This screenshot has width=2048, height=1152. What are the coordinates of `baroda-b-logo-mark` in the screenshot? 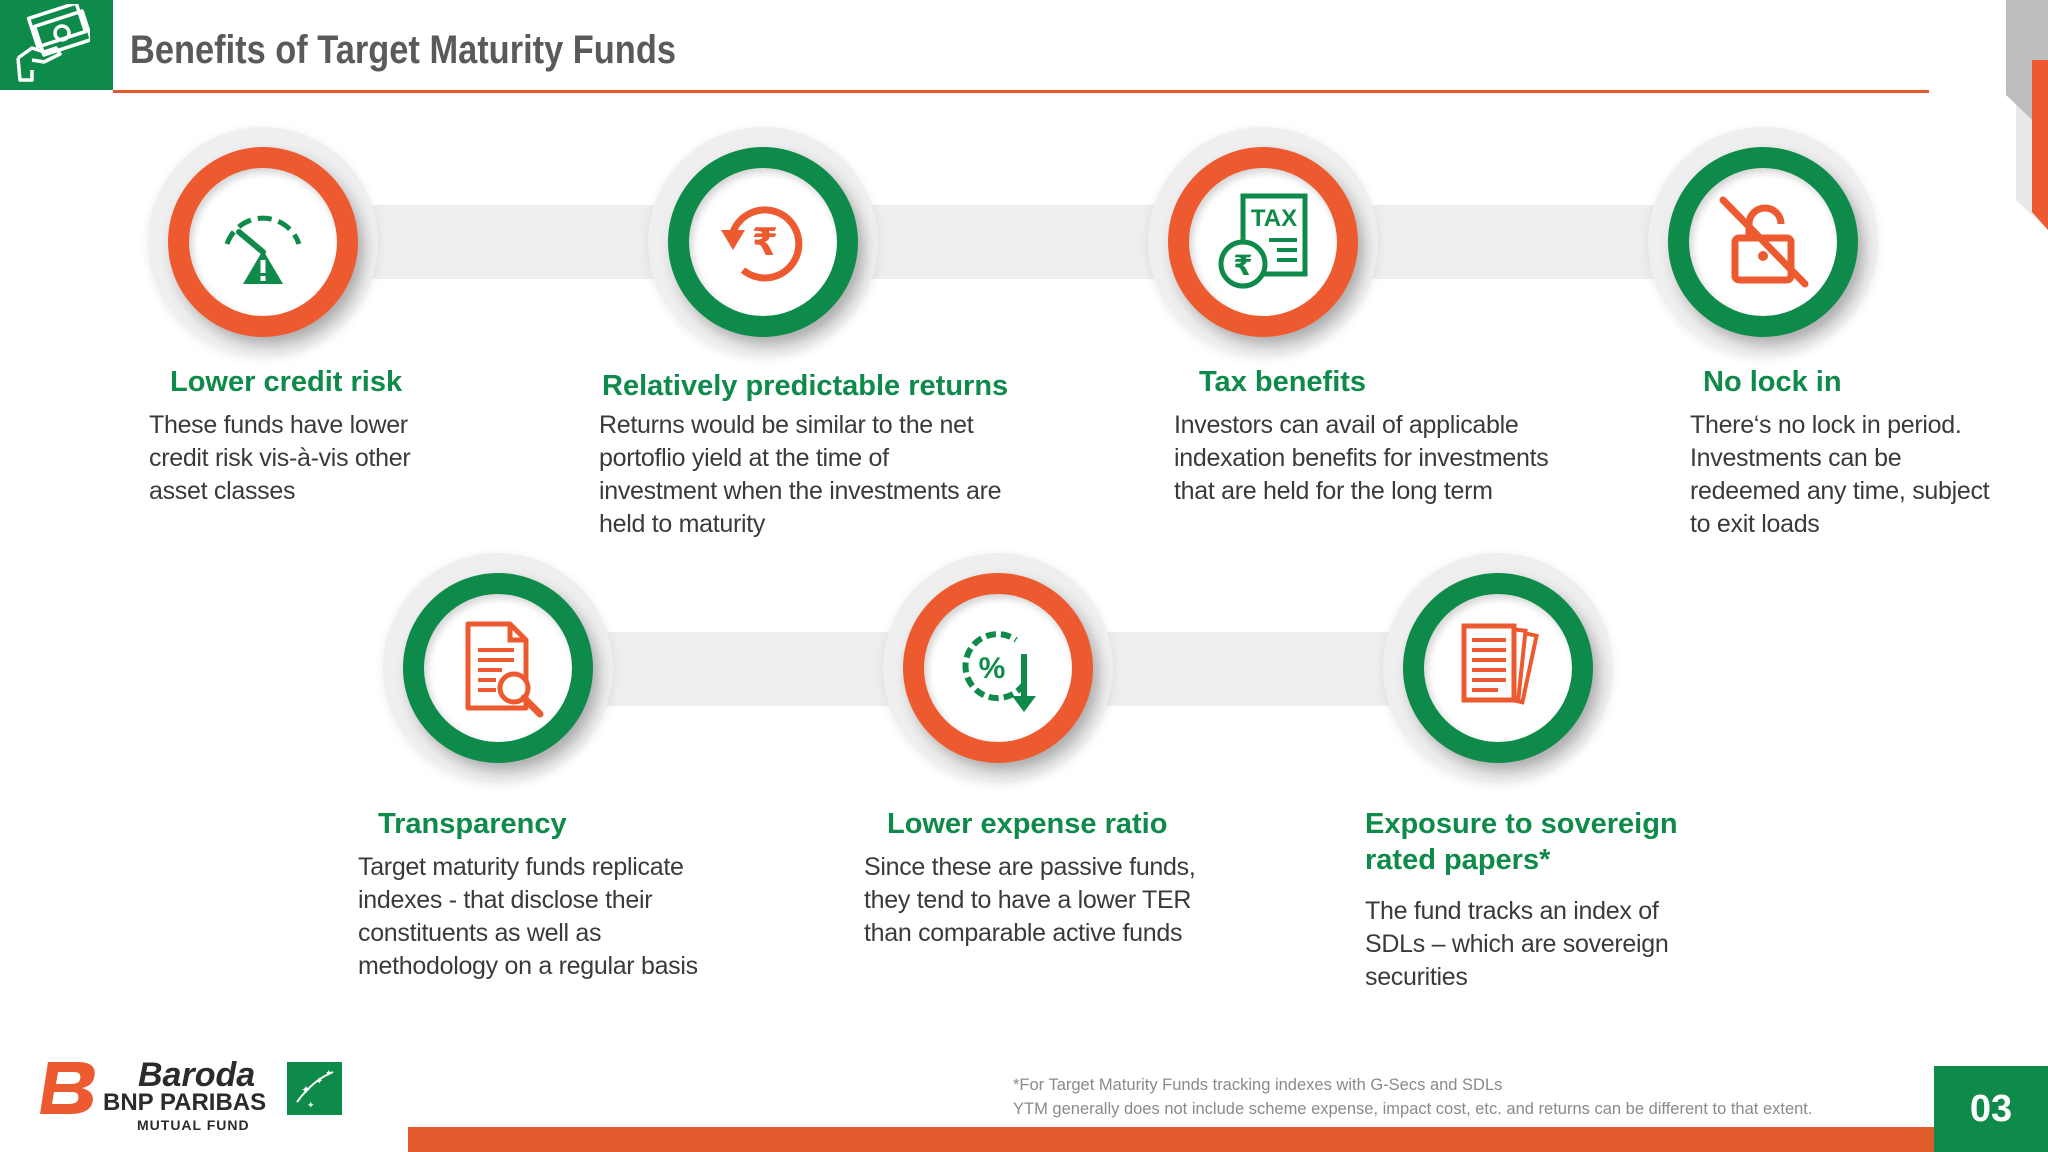 It's located at (67, 1088).